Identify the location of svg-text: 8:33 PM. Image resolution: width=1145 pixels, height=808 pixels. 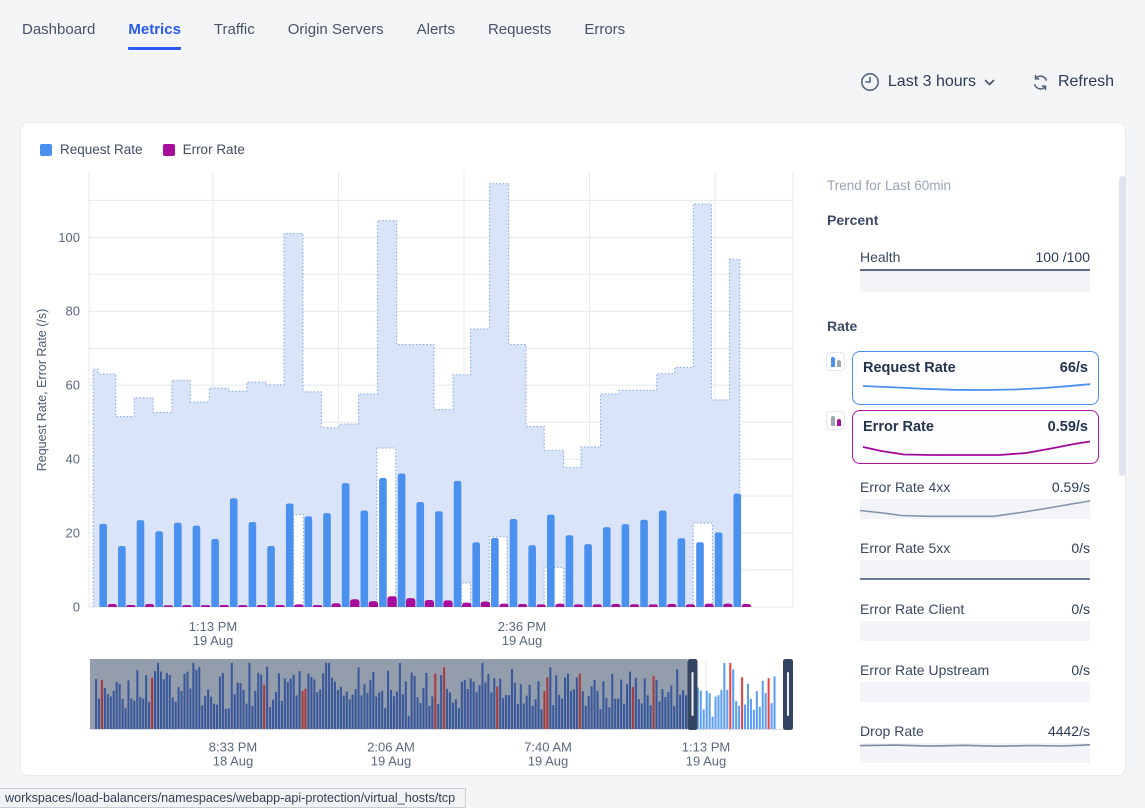
(233, 747).